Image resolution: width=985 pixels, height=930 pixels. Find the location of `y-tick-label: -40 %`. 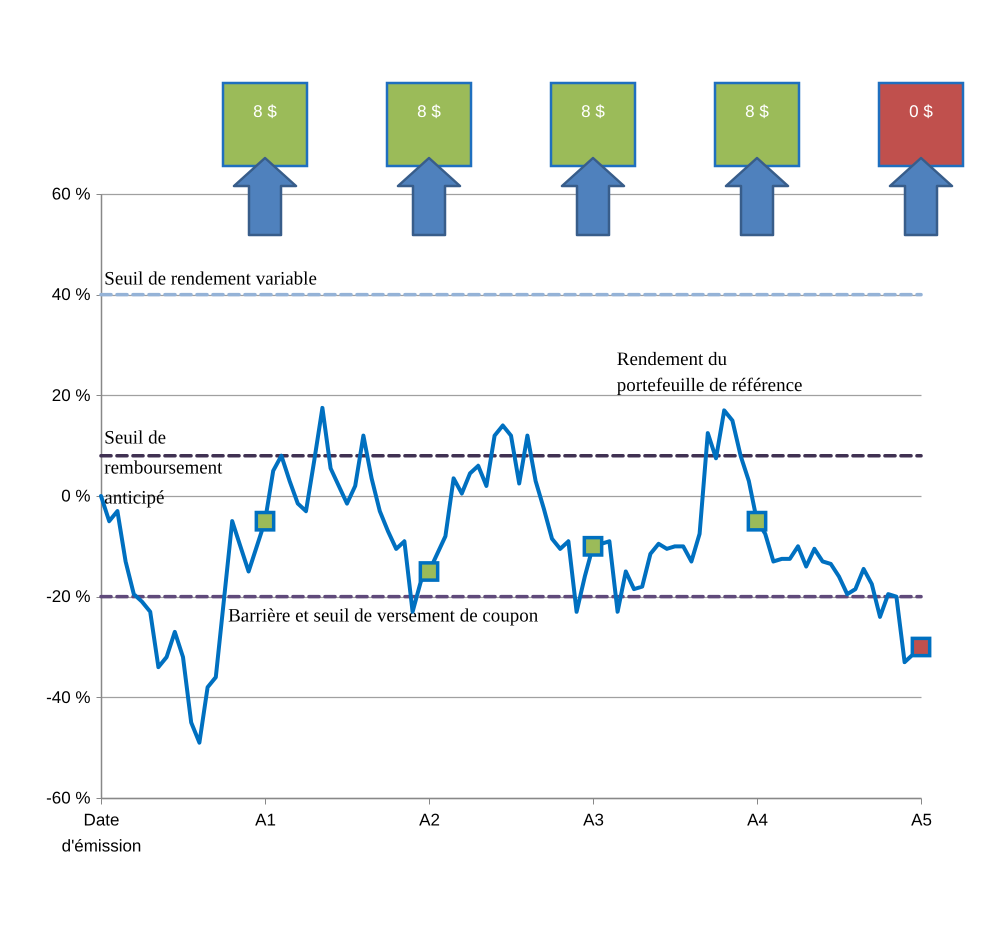

y-tick-label: -40 % is located at coordinates (68, 697).